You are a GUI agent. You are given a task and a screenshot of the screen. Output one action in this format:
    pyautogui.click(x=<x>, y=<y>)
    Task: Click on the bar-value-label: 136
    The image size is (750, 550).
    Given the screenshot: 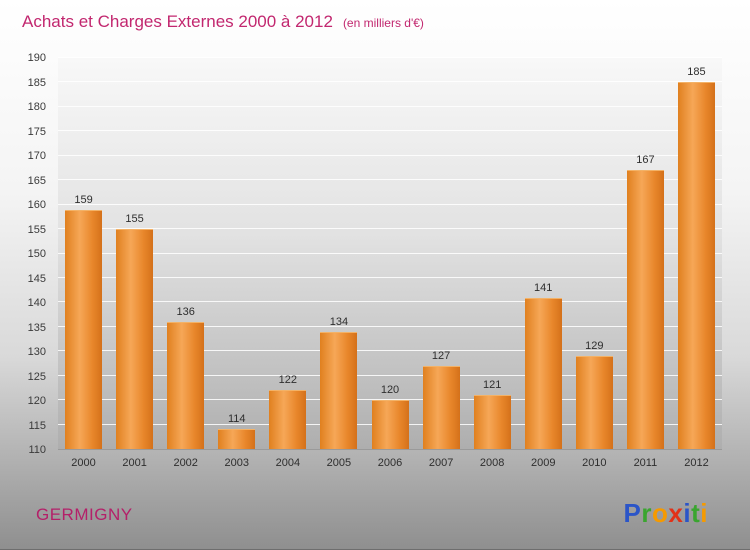 What is the action you would take?
    pyautogui.click(x=185, y=311)
    